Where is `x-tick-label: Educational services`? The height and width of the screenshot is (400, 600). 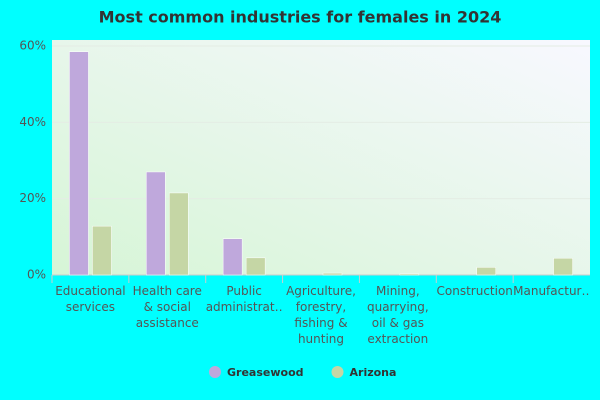
x-tick-label: Educational services is located at coordinates (90, 299).